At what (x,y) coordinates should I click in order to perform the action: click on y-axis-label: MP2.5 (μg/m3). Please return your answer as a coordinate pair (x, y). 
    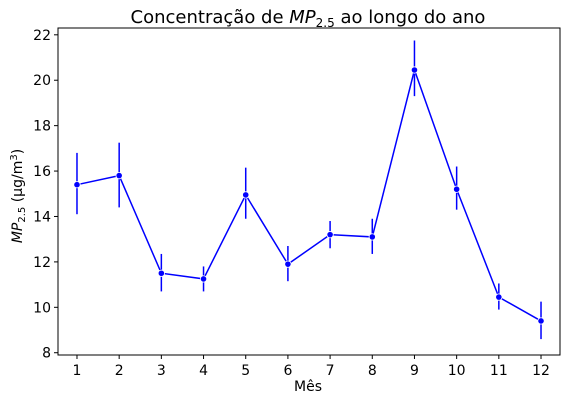
    Looking at the image, I should click on (18, 196).